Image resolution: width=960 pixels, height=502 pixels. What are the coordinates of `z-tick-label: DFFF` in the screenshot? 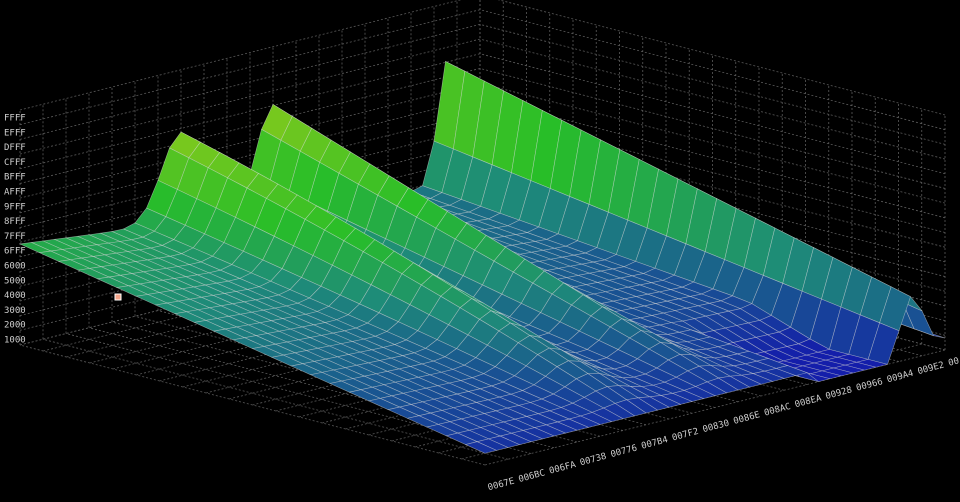 It's located at (15, 148).